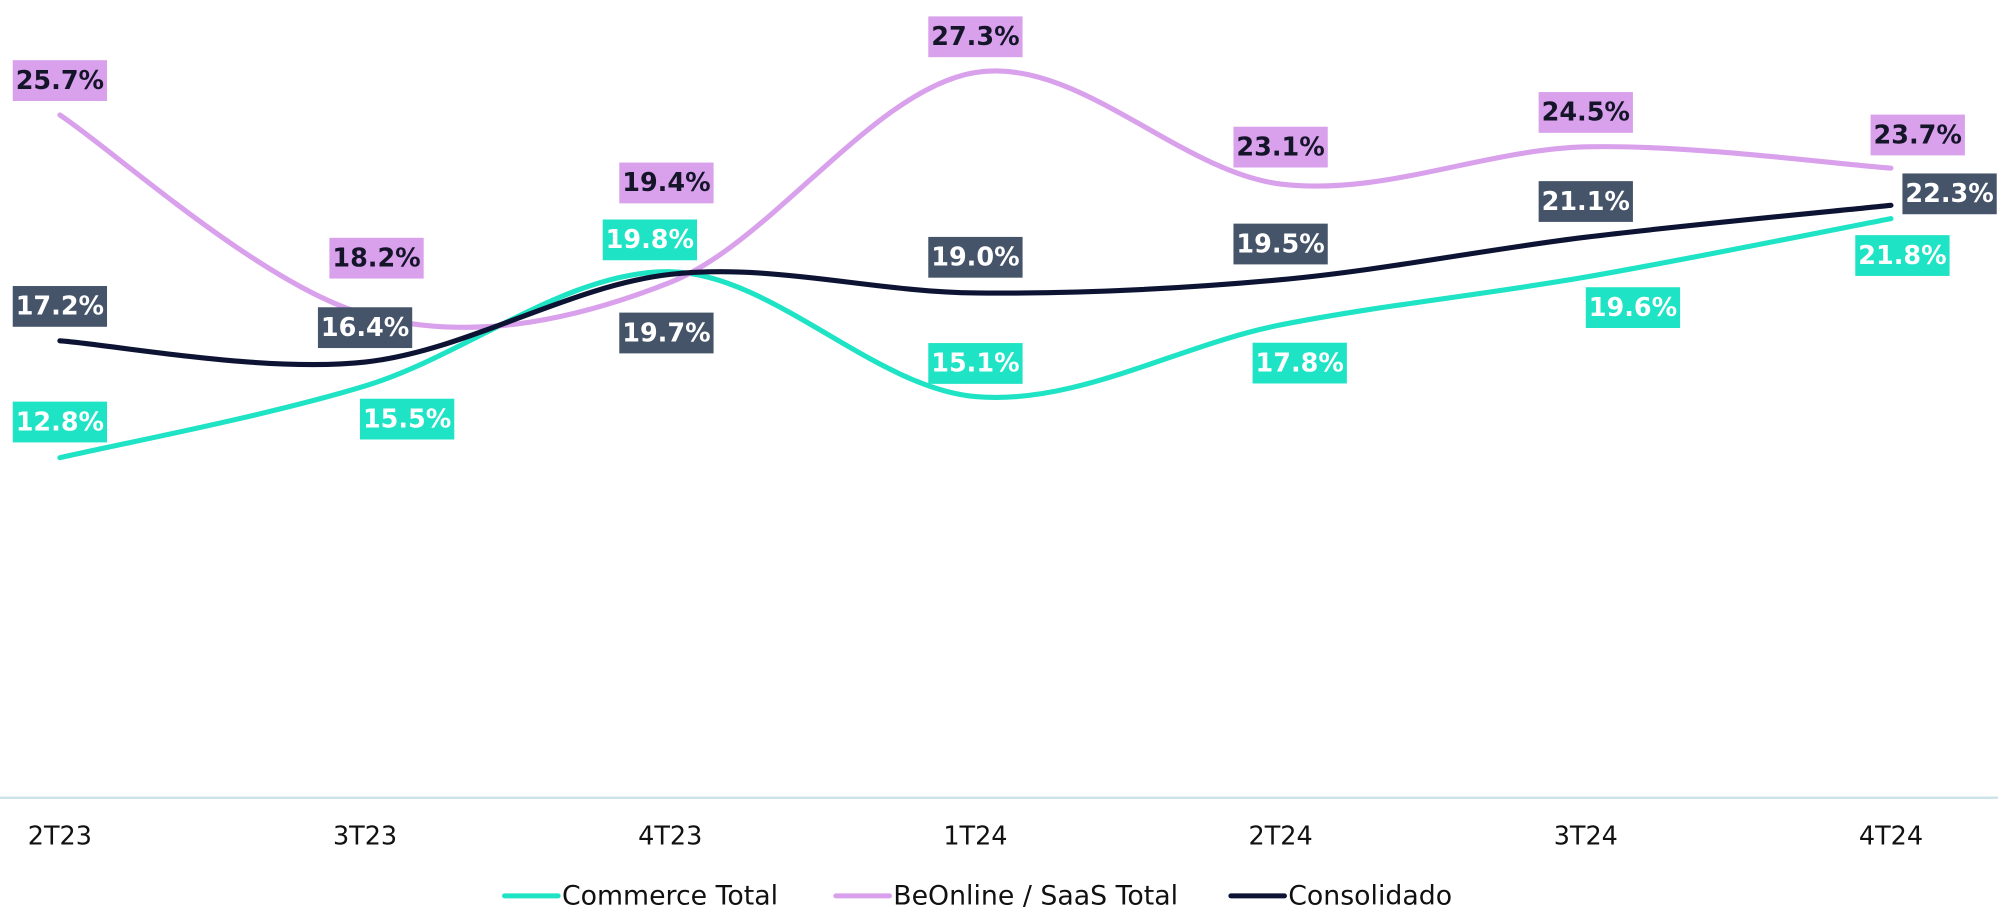 Image resolution: width=1998 pixels, height=910 pixels. I want to click on data-label: 12.8%, so click(60, 422).